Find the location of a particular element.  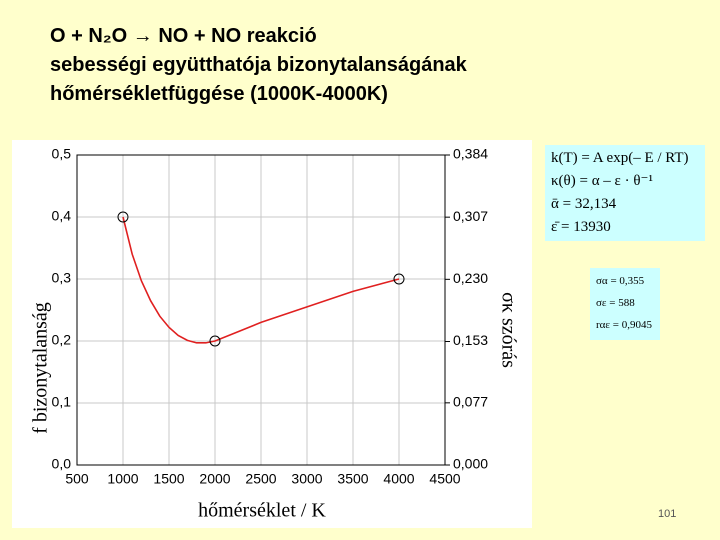

x-tick-label: 3000 is located at coordinates (306, 479).